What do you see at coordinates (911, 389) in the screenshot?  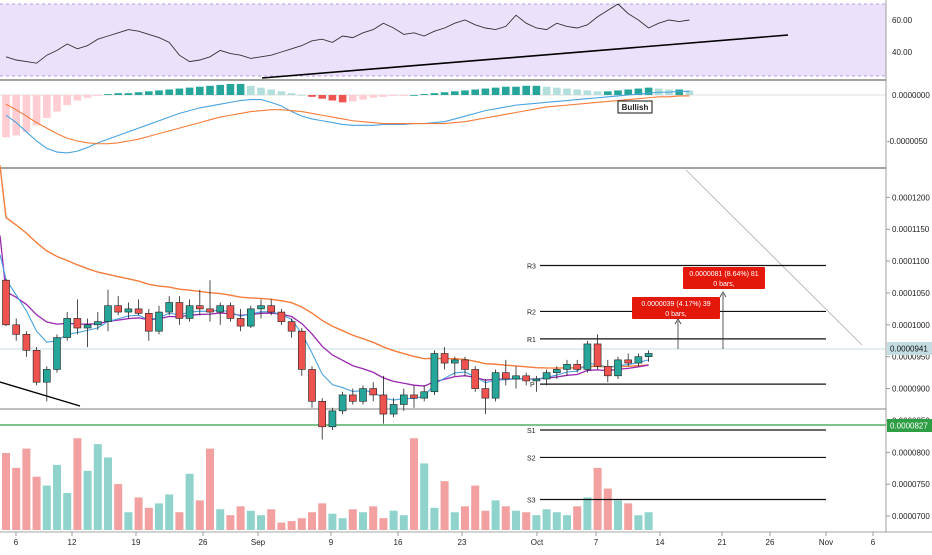 I see `price-tick-label: 0.0000900` at bounding box center [911, 389].